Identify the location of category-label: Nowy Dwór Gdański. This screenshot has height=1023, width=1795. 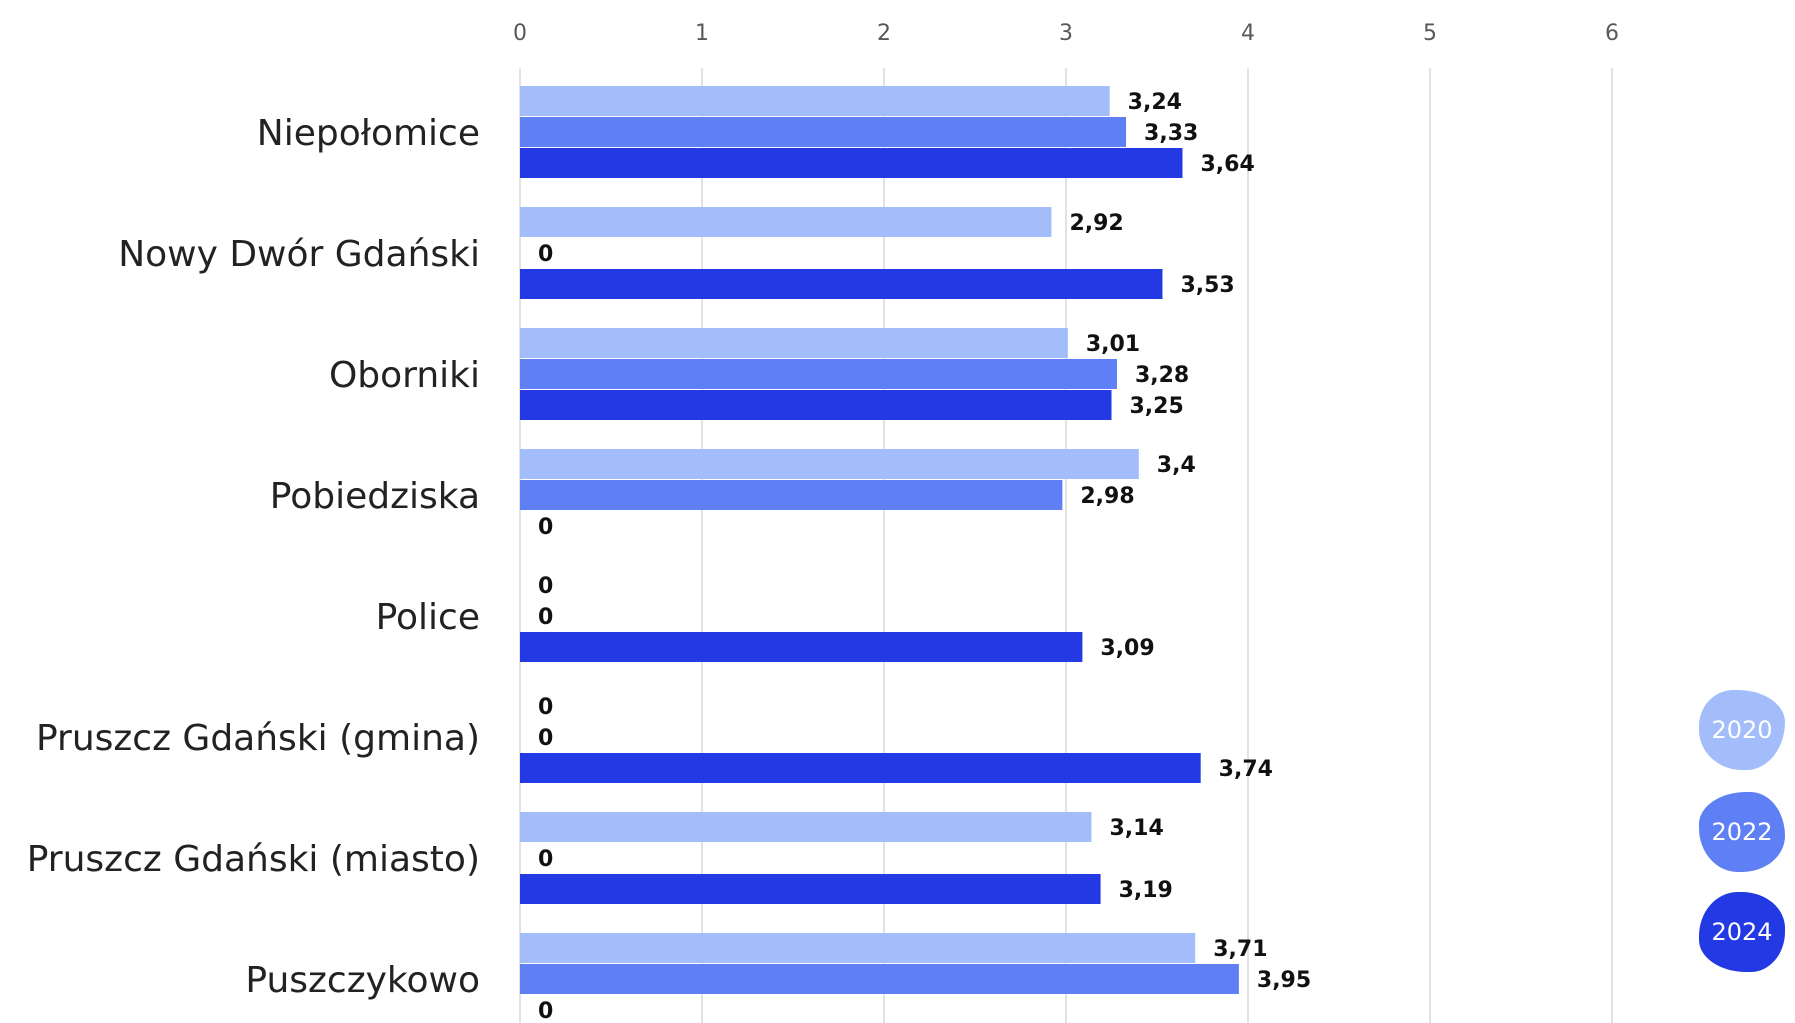
(299, 254).